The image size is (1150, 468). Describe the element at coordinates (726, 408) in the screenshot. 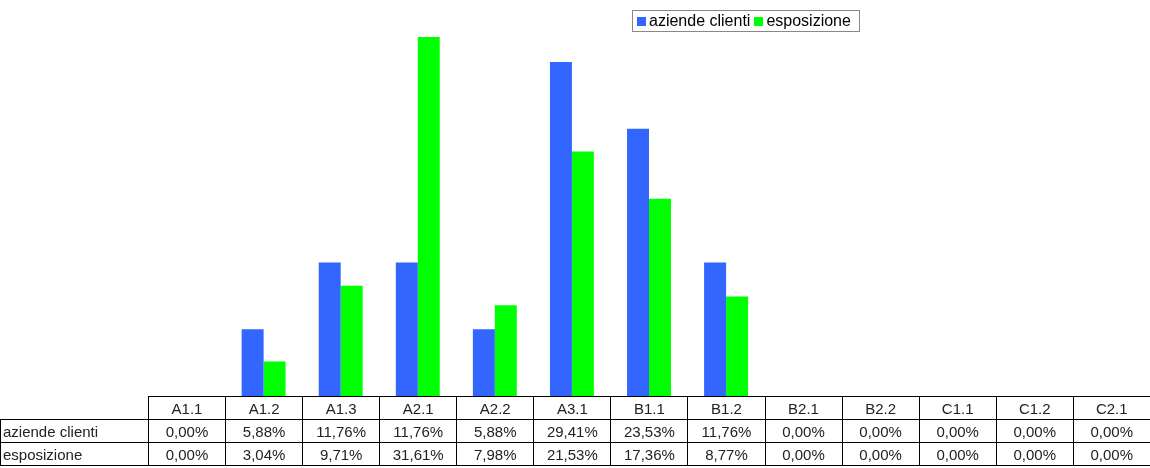

I see `x-tick-label: B1.2` at that location.